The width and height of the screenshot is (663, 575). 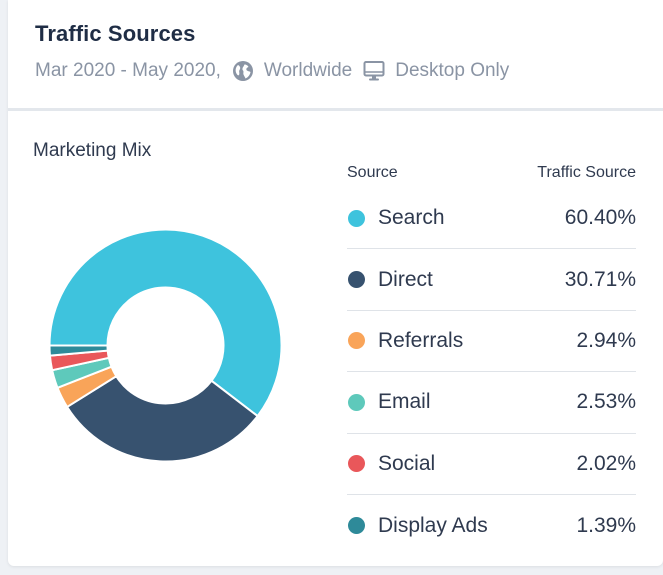 What do you see at coordinates (606, 402) in the screenshot?
I see `source-share: 2.53%` at bounding box center [606, 402].